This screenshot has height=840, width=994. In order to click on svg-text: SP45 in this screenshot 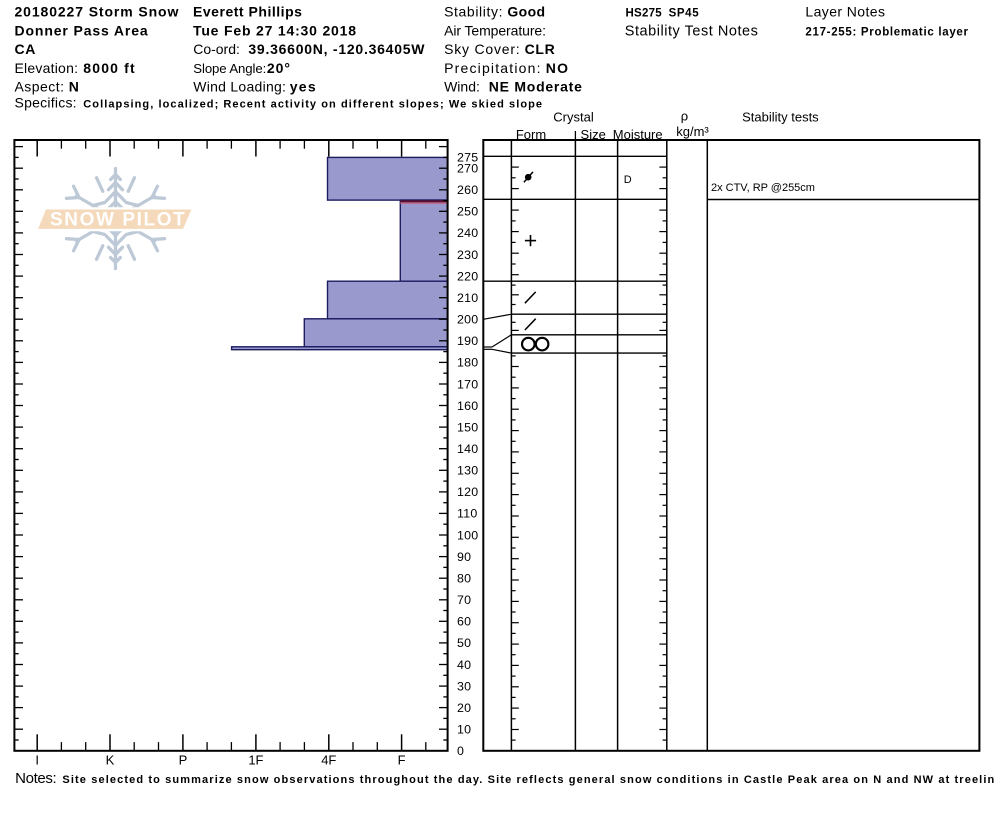, I will do `click(684, 14)`.